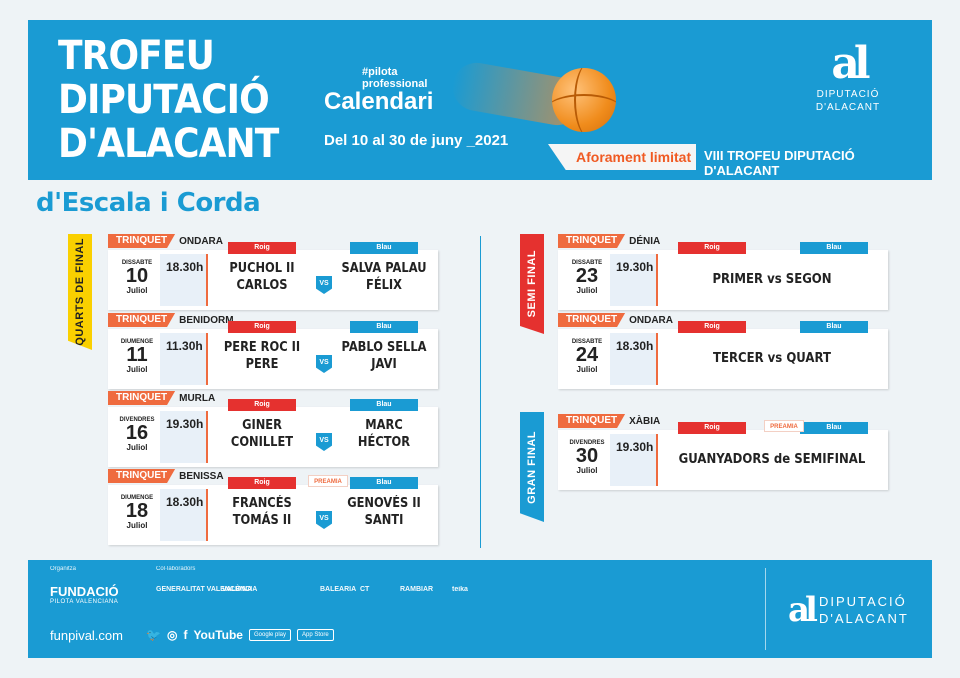  What do you see at coordinates (240, 589) in the screenshot?
I see `sponsor-valencia: VALÈNCIA` at bounding box center [240, 589].